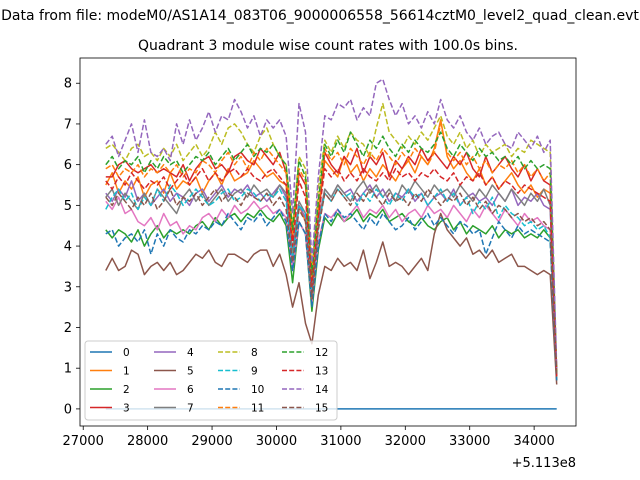  Describe the element at coordinates (254, 353) in the screenshot. I see `legend-label-8: 8` at that location.